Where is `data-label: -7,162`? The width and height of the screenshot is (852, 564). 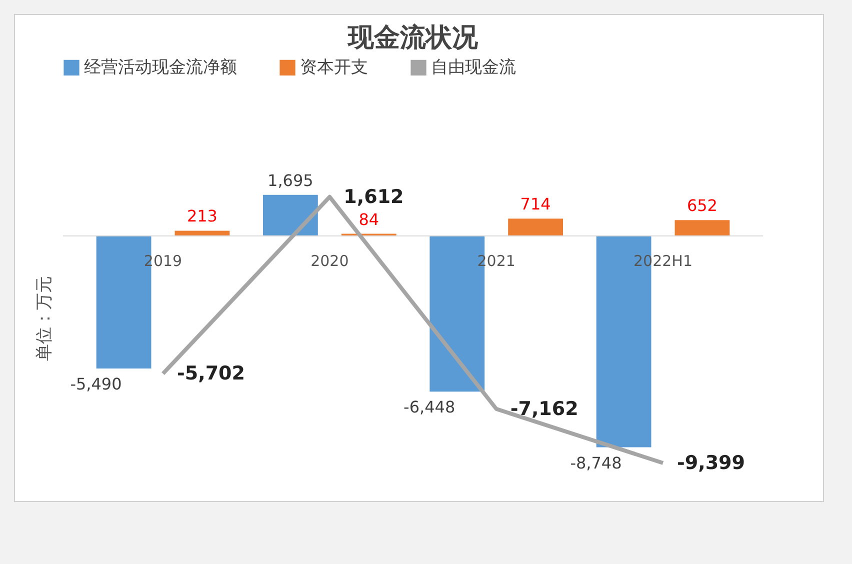
data-label: -7,162 is located at coordinates (544, 409).